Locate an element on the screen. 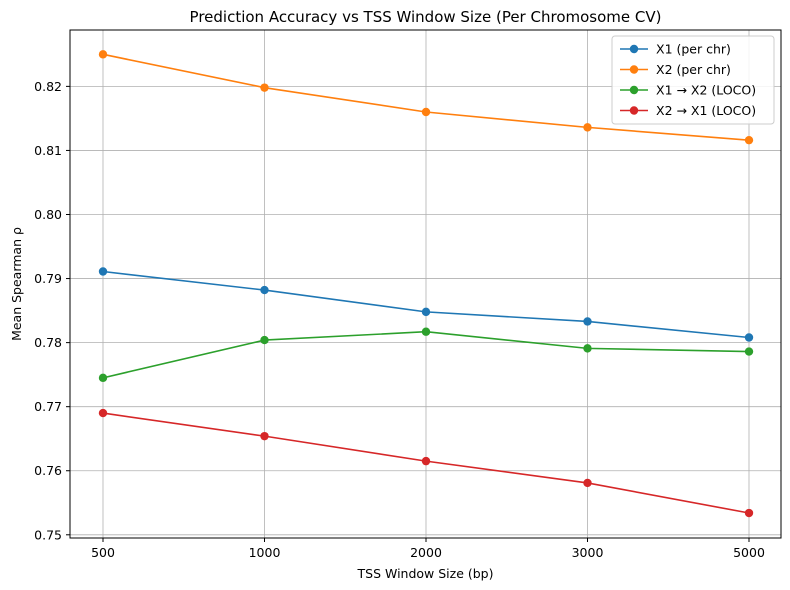 This screenshot has width=790, height=590. legend-entry: X2 → X1 (LOCO) is located at coordinates (688, 110).